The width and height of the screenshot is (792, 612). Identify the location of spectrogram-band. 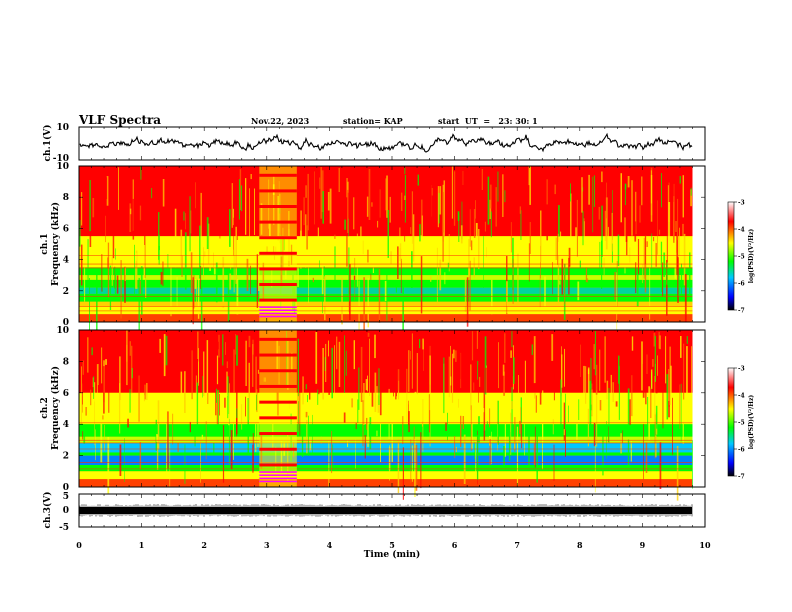
(386, 304).